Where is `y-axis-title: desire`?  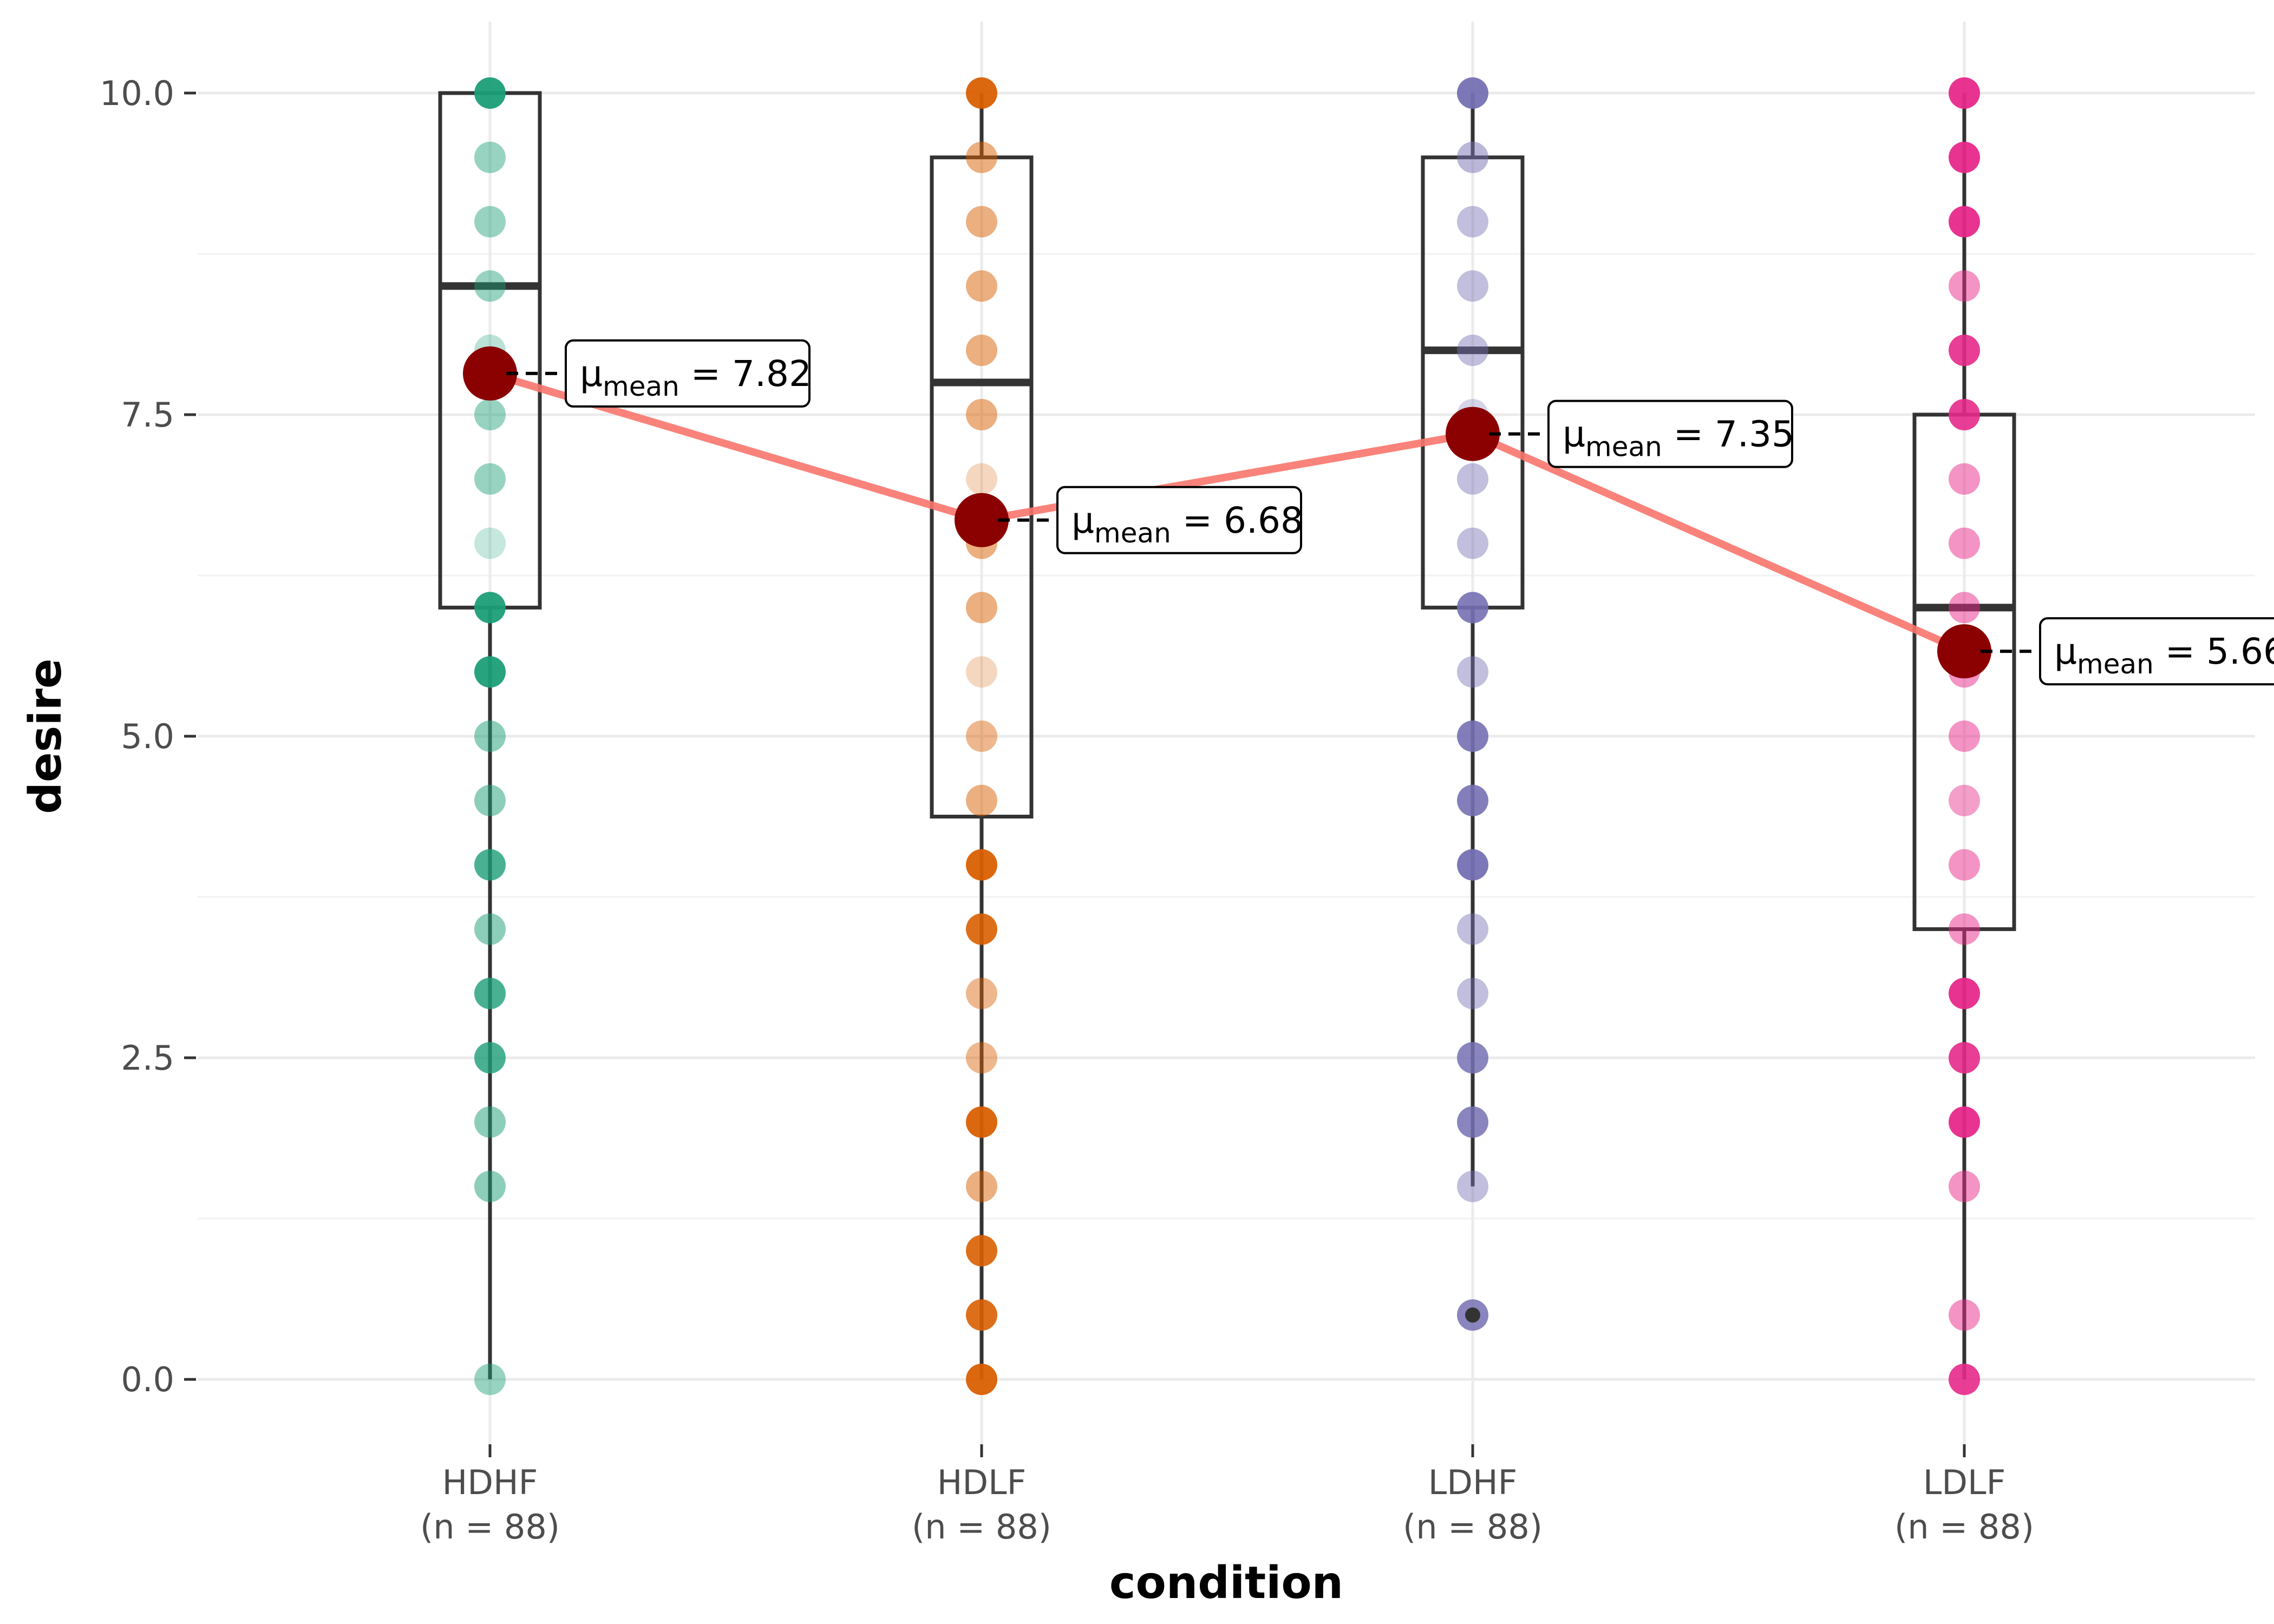
y-axis-title: desire is located at coordinates (46, 736).